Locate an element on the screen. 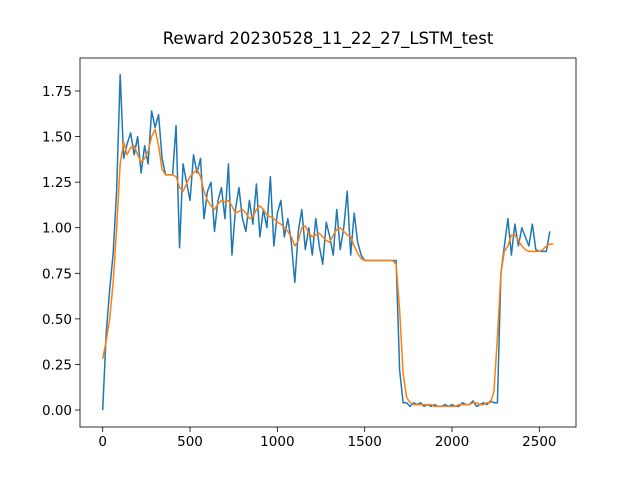  y-tick-label: 1.00 is located at coordinates (57, 229).